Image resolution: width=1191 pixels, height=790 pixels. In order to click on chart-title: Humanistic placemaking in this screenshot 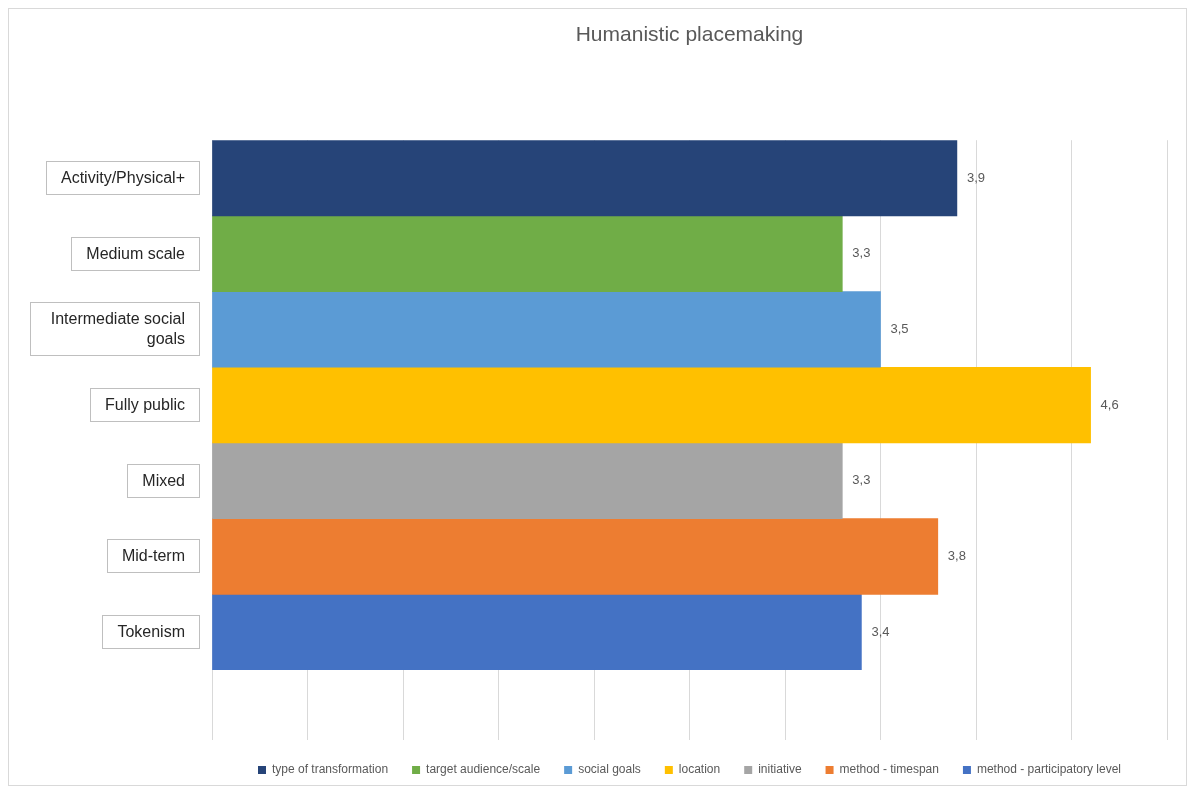, I will do `click(689, 34)`.